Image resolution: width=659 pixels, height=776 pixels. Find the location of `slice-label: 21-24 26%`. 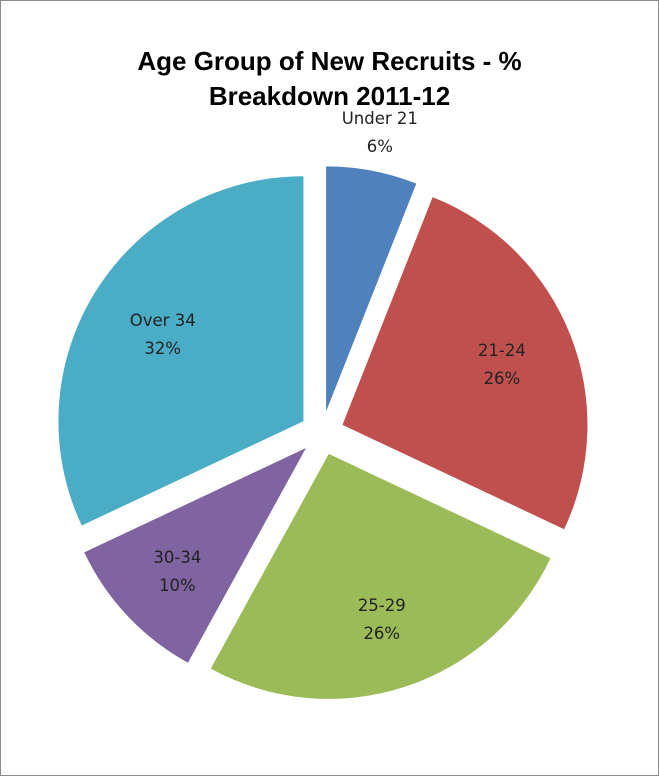

slice-label: 21-24 26% is located at coordinates (502, 364).